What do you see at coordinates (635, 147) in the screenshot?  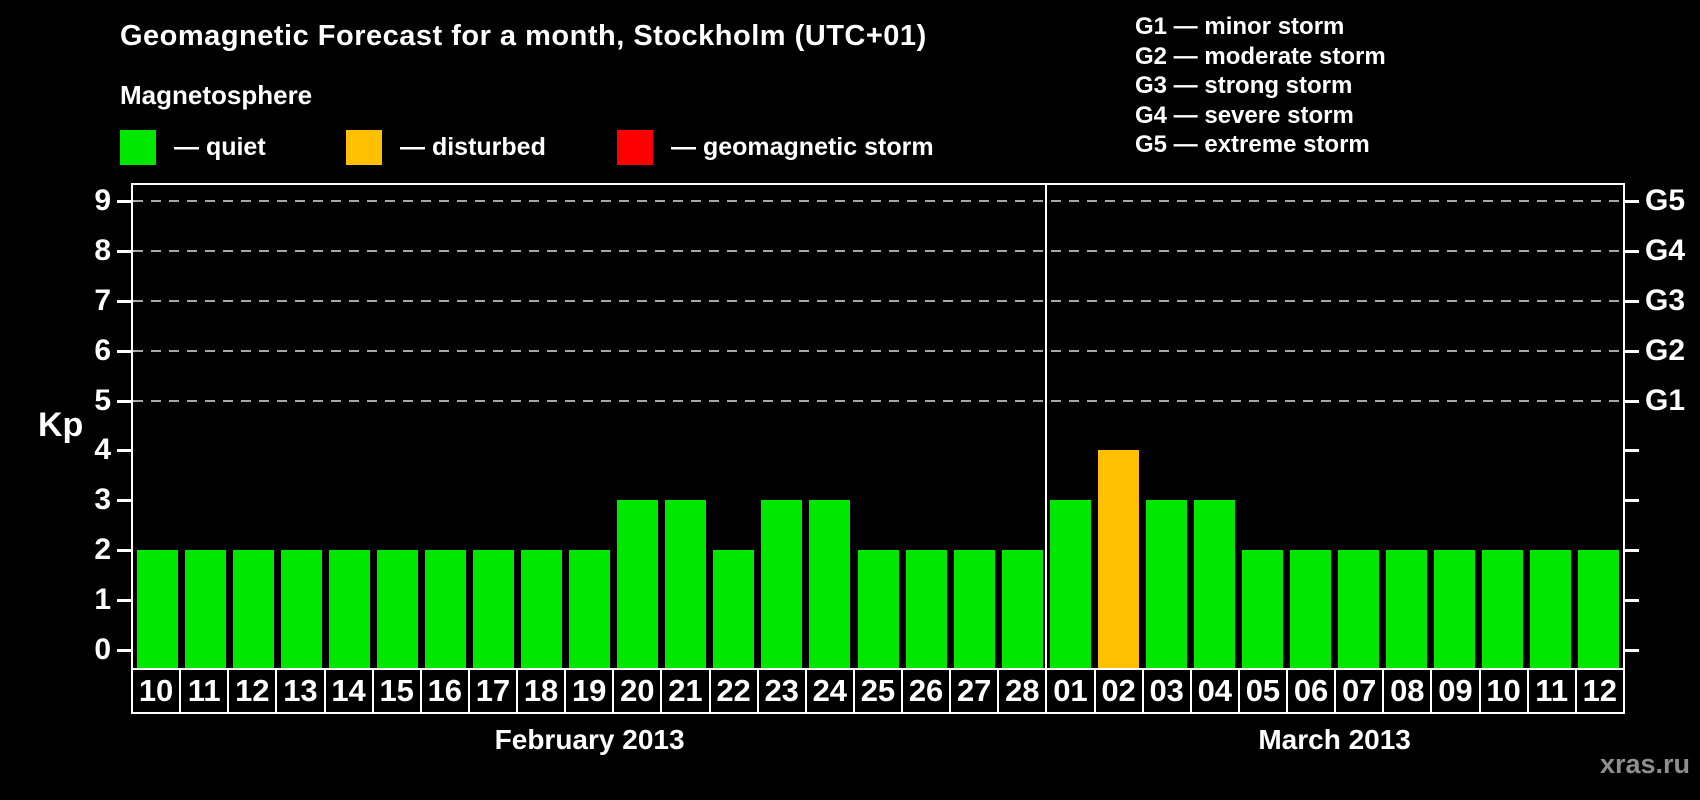 I see `legend-swatch-storm` at bounding box center [635, 147].